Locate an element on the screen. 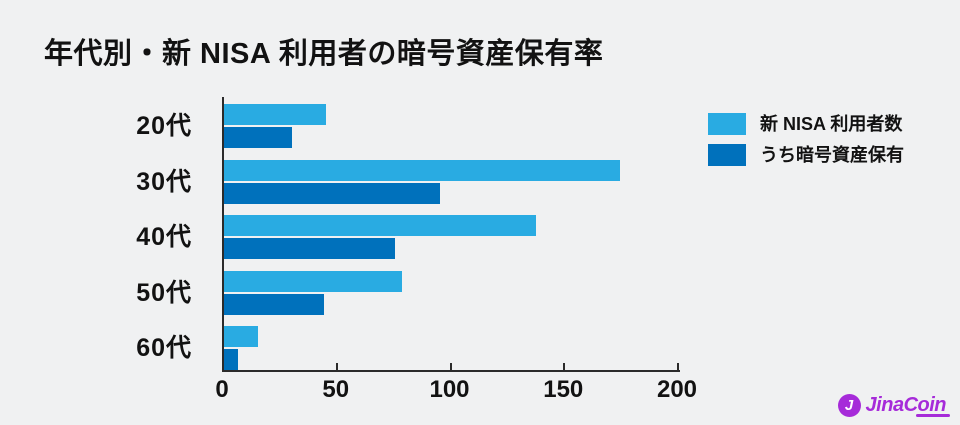  y-axis-labels: 20代 30代 40代 50代 60代 is located at coordinates (103, 234).